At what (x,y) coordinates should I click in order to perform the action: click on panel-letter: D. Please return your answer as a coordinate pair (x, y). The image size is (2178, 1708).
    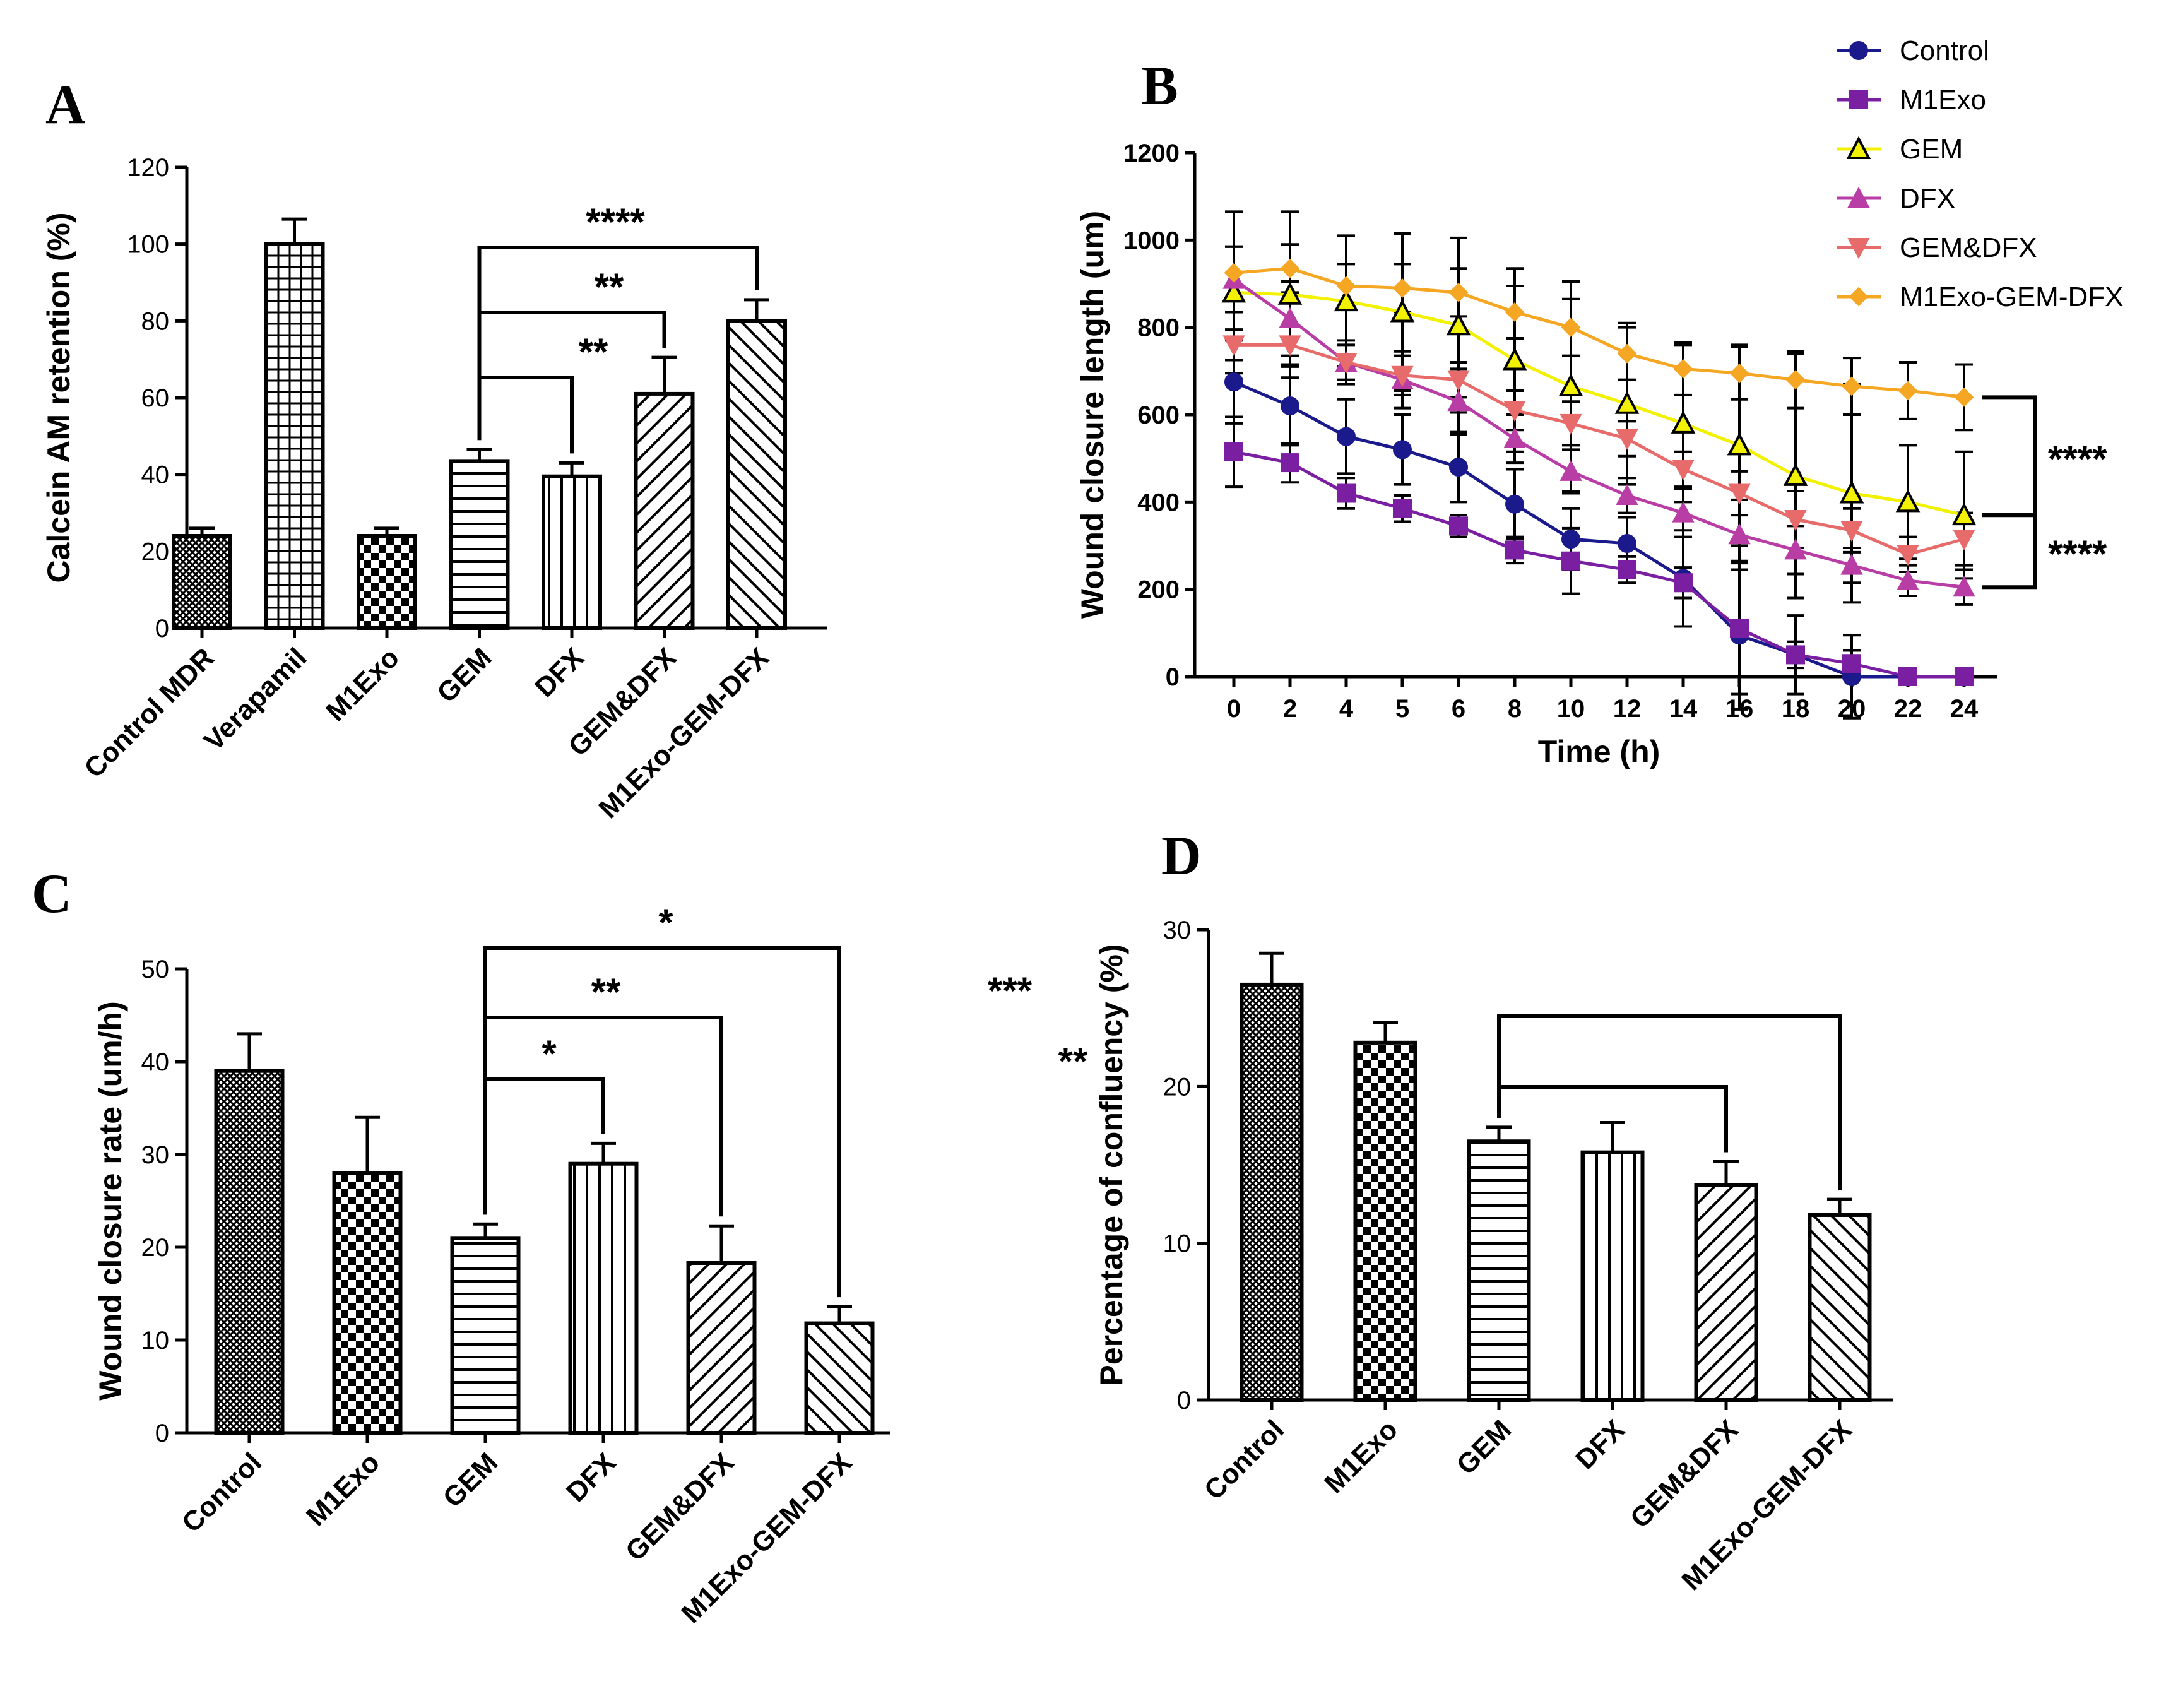
    Looking at the image, I should click on (1181, 857).